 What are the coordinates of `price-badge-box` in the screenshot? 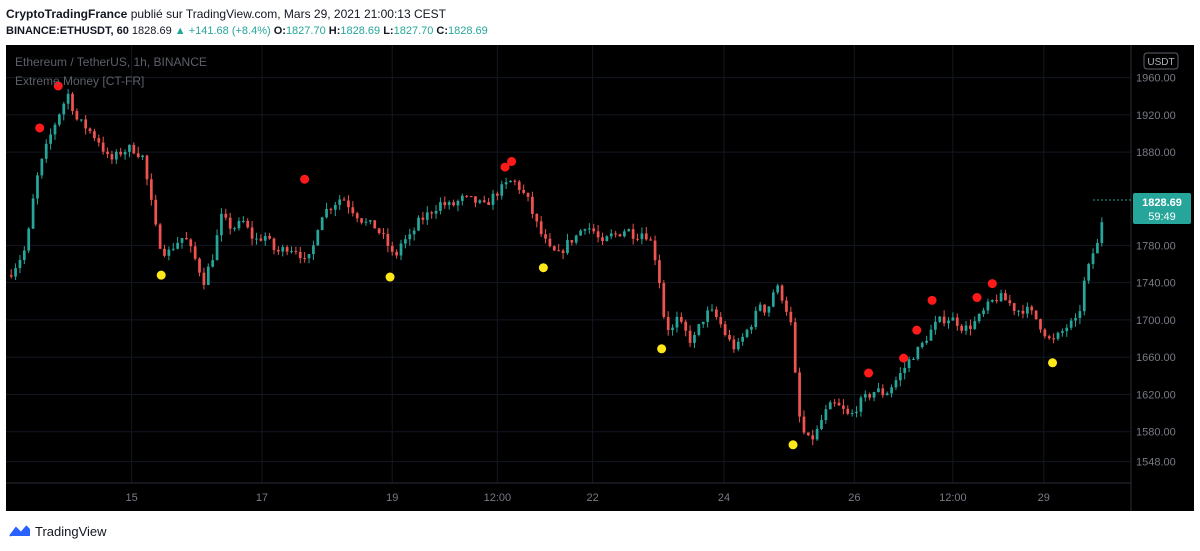 It's located at (1162, 208).